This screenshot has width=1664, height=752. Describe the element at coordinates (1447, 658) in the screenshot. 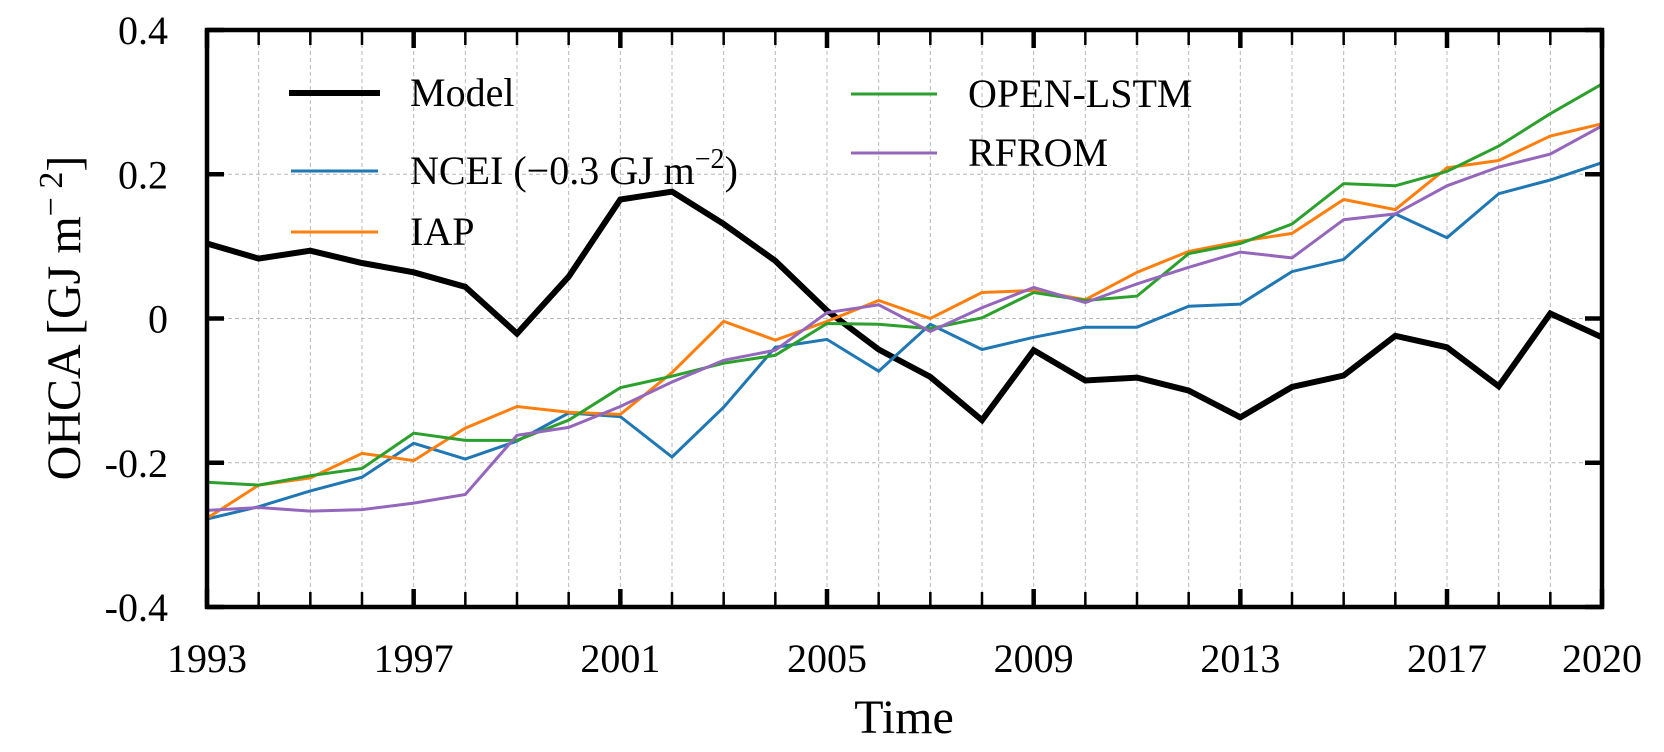

I see `x-tick-label: 2017` at that location.